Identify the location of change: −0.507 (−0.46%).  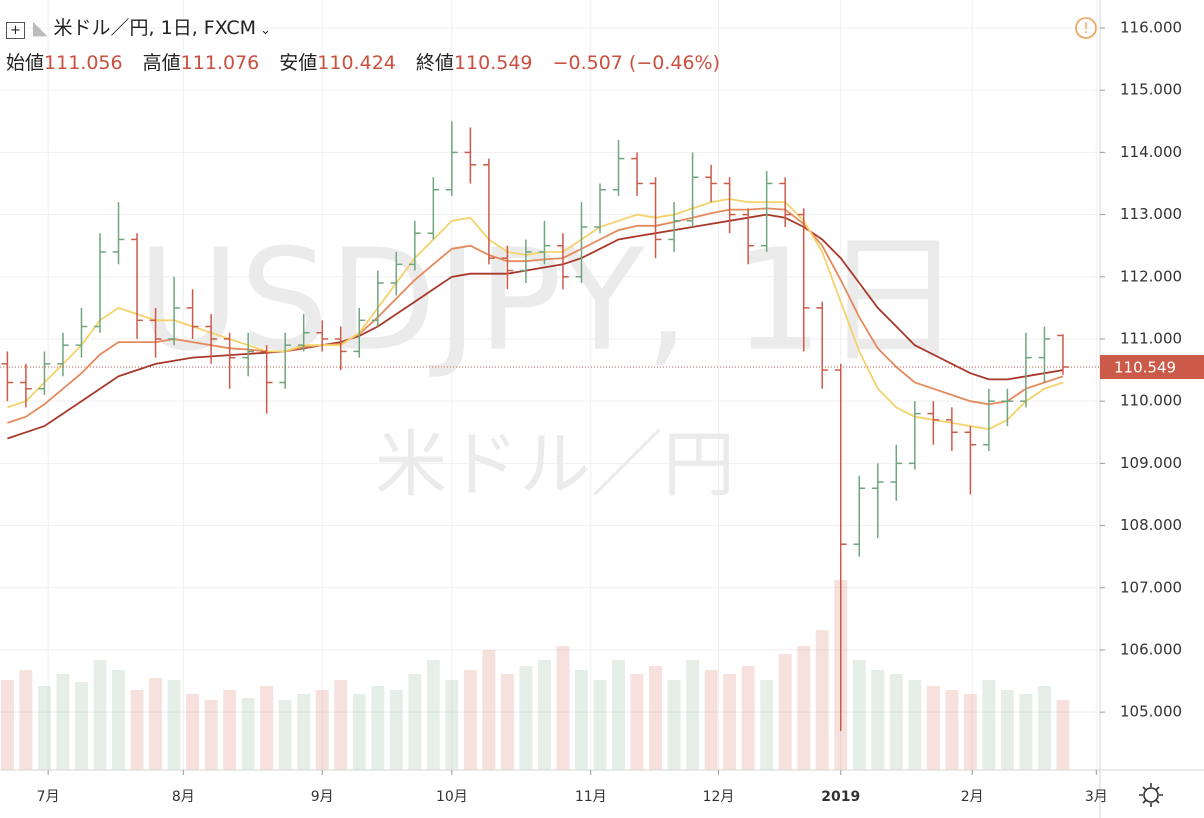
(636, 63).